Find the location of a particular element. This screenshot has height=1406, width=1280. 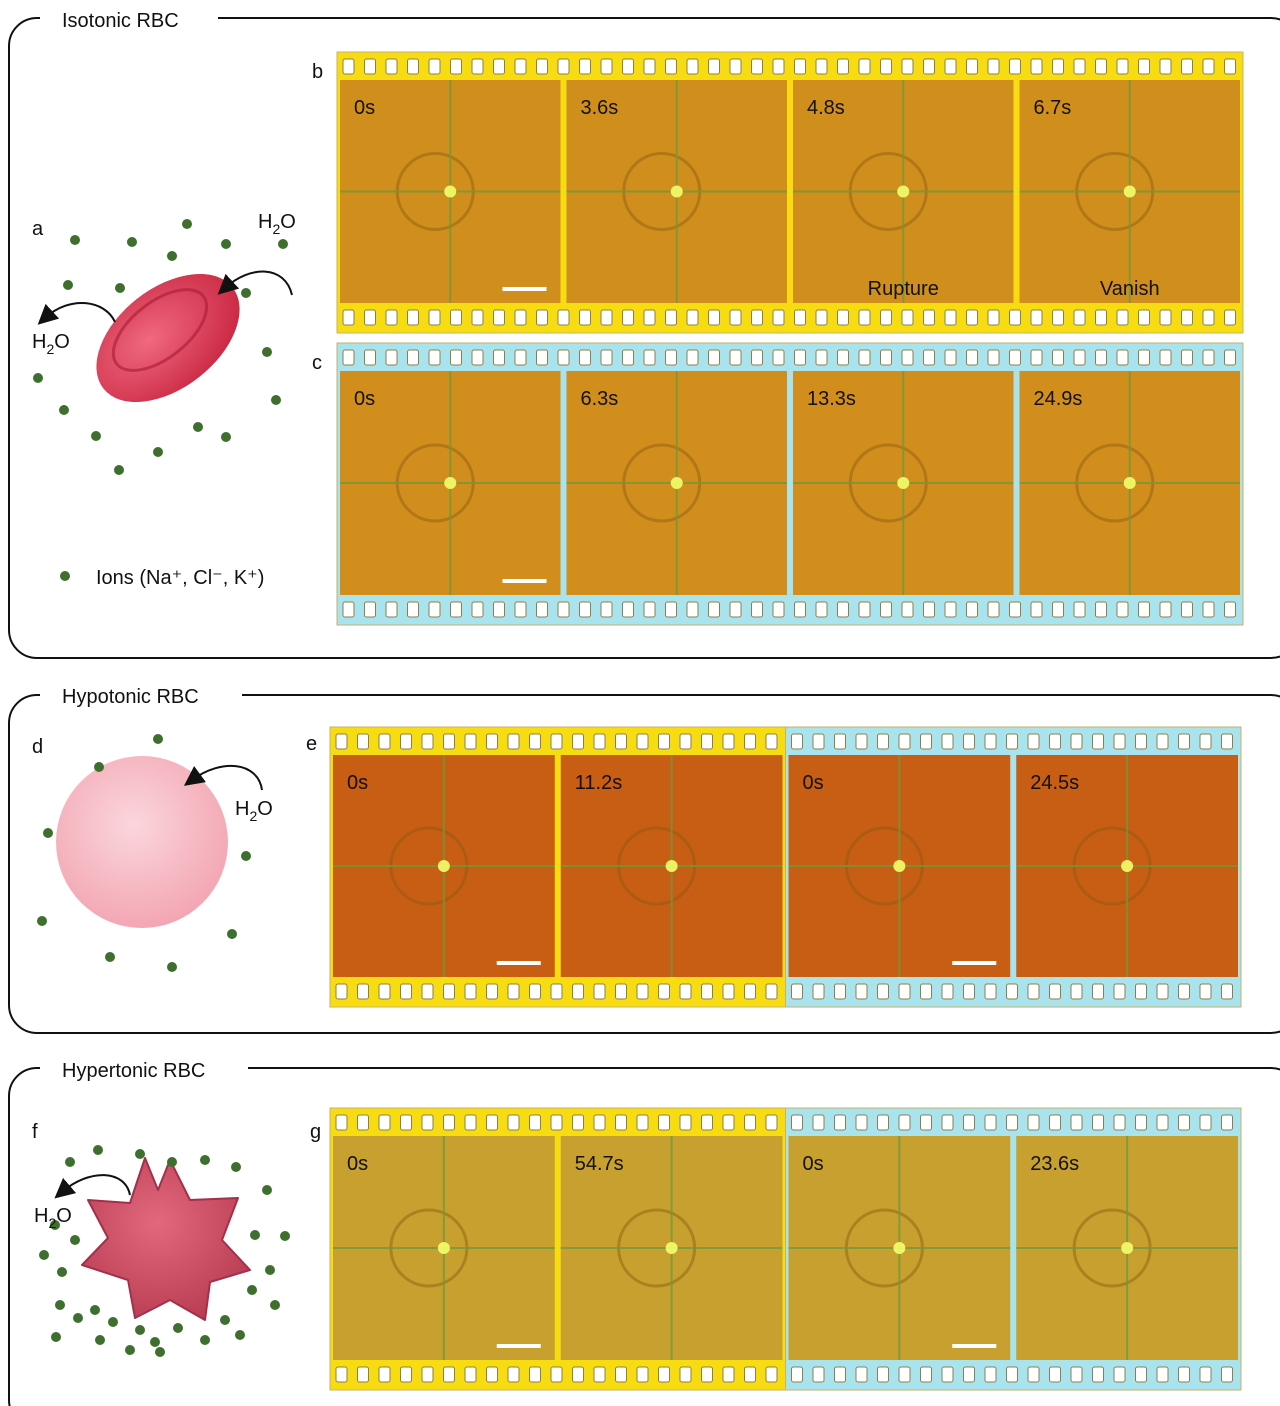

time-label: 3.6s is located at coordinates (600, 108).